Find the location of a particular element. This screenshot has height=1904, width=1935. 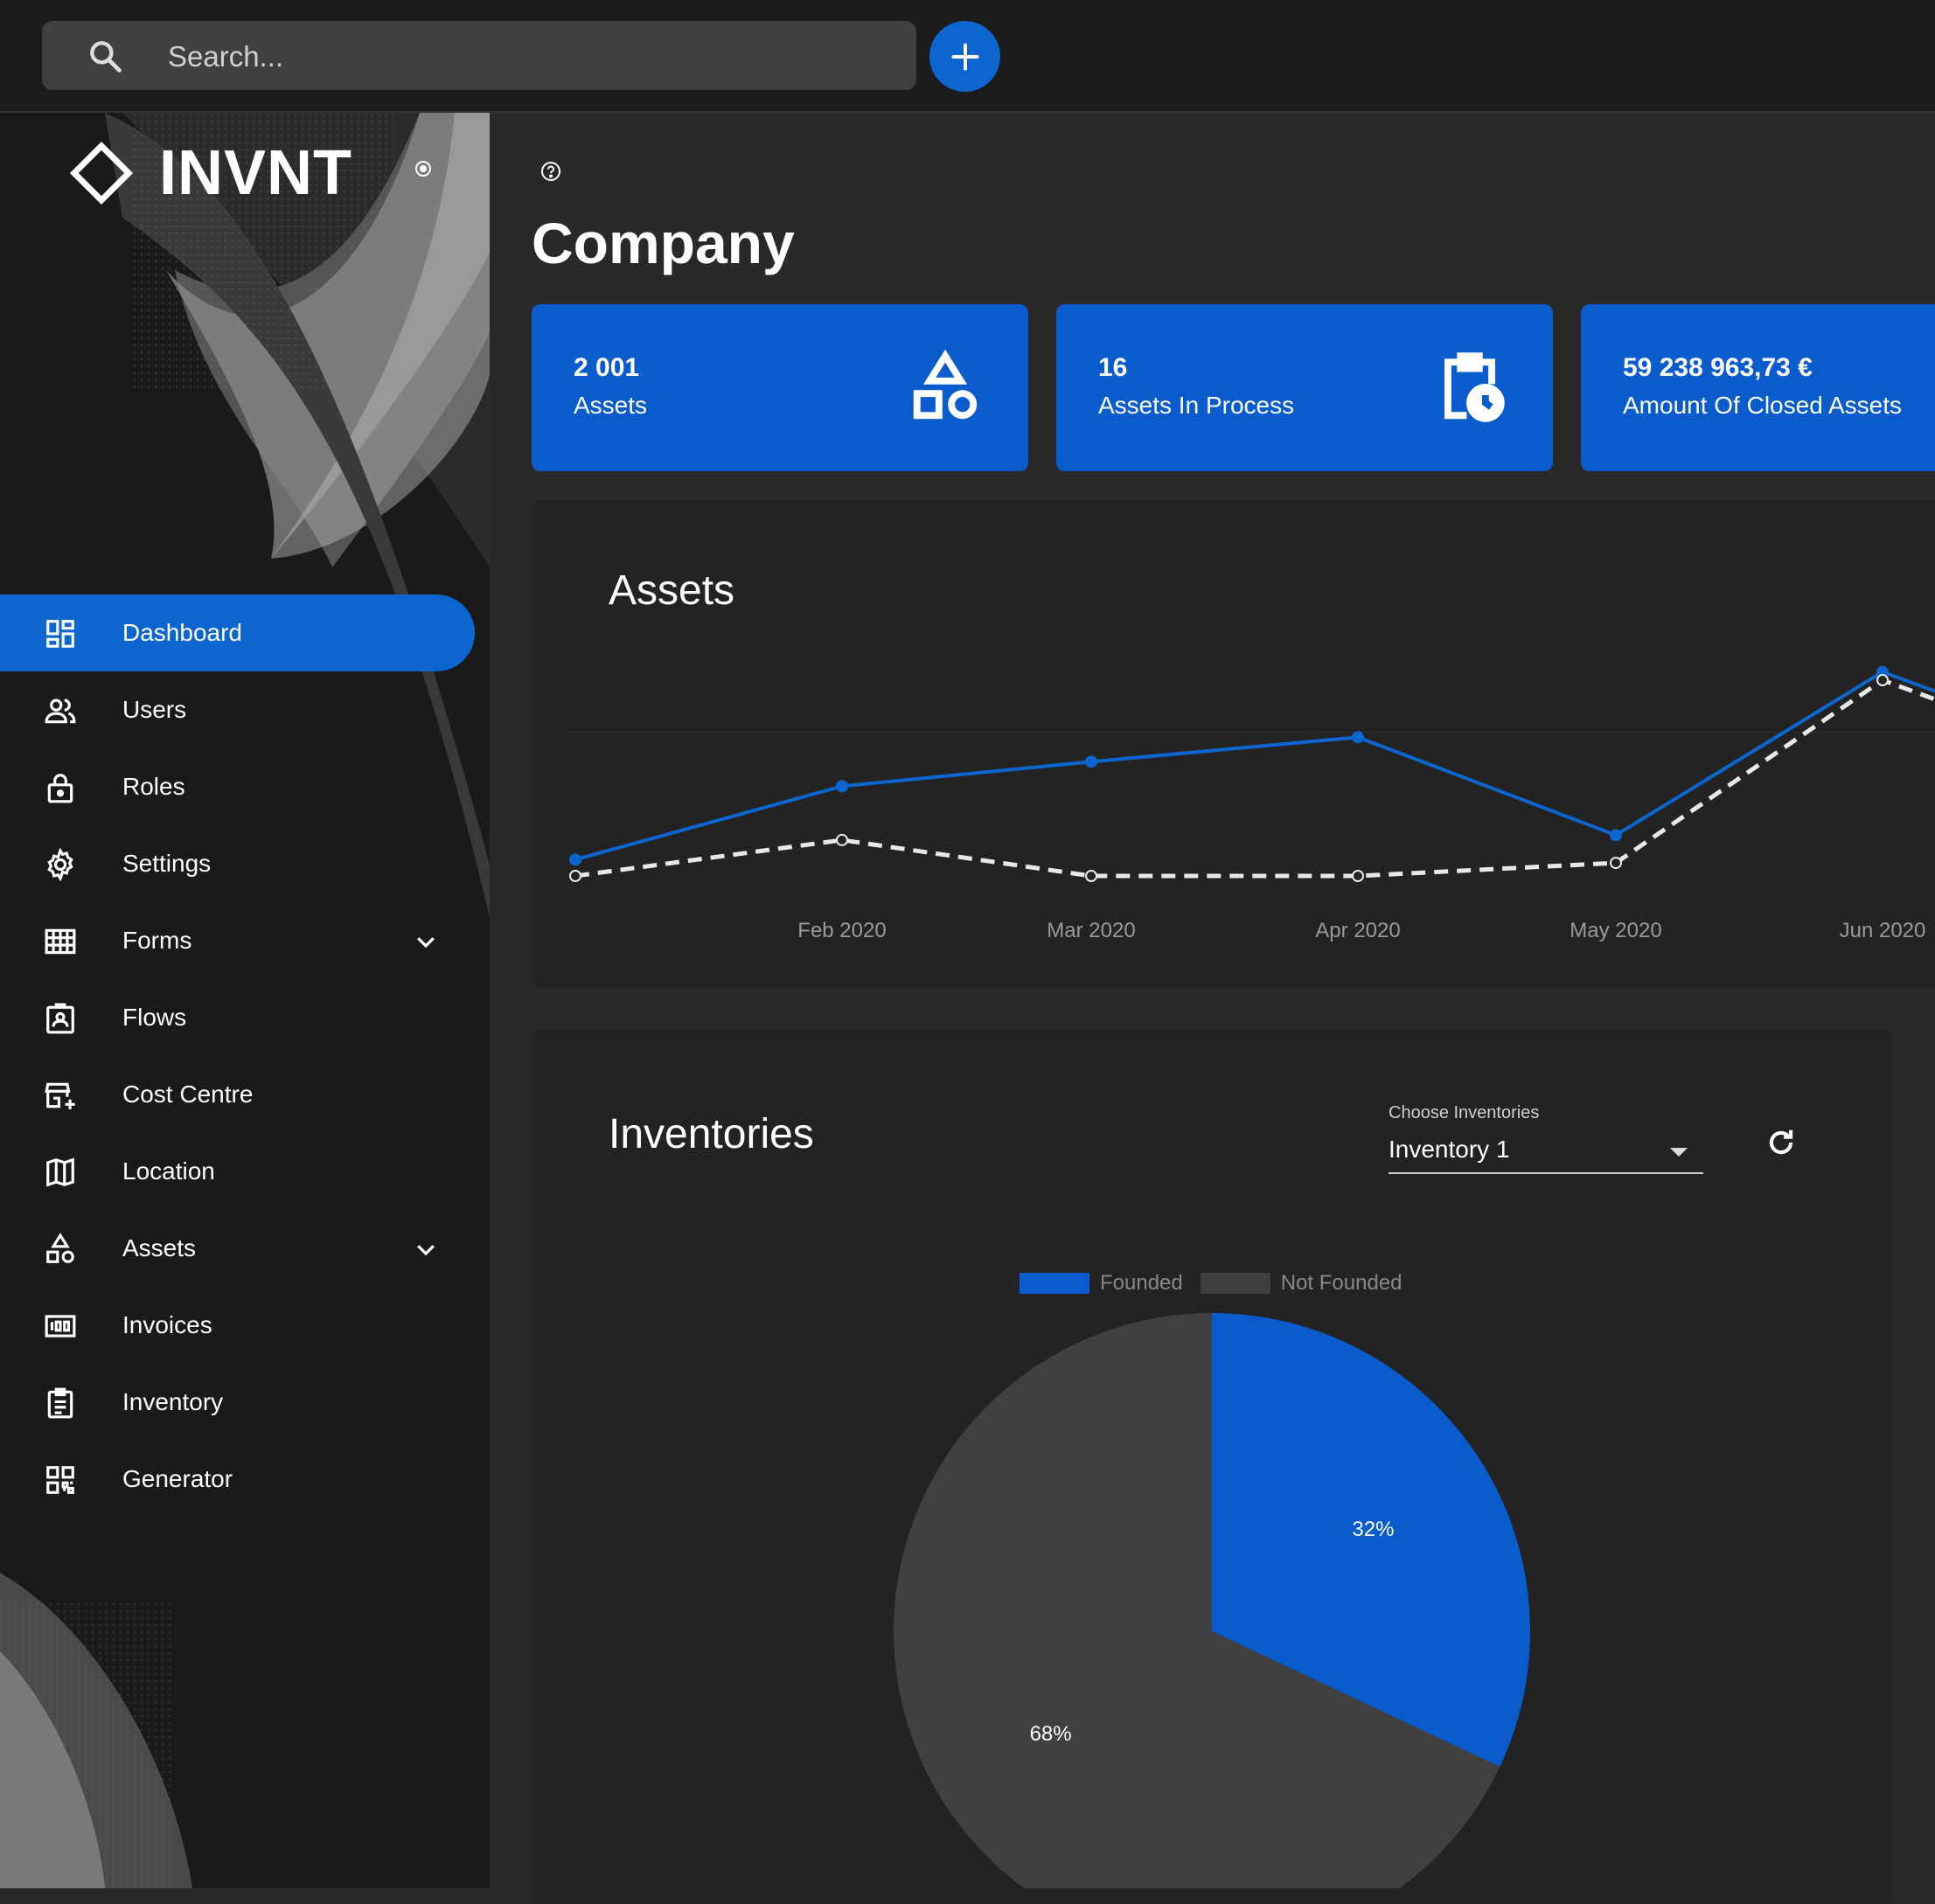

sidebar-item-label: Invoices is located at coordinates (167, 1324).